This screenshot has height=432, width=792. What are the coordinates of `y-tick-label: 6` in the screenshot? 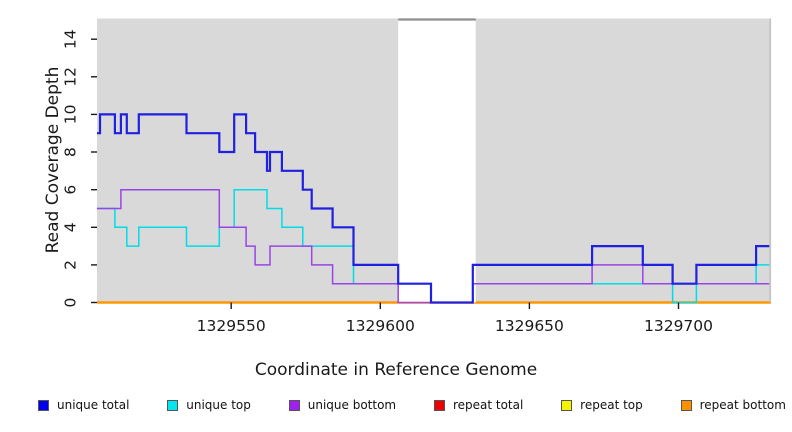 It's located at (71, 190).